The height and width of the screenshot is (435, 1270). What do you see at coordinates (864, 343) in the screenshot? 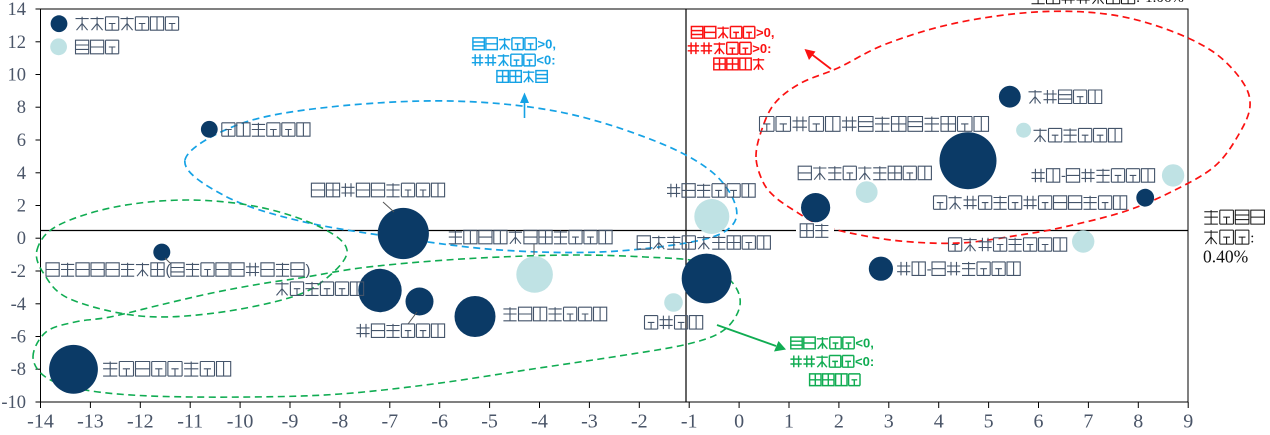
I see `svg-text: <0,` at bounding box center [864, 343].